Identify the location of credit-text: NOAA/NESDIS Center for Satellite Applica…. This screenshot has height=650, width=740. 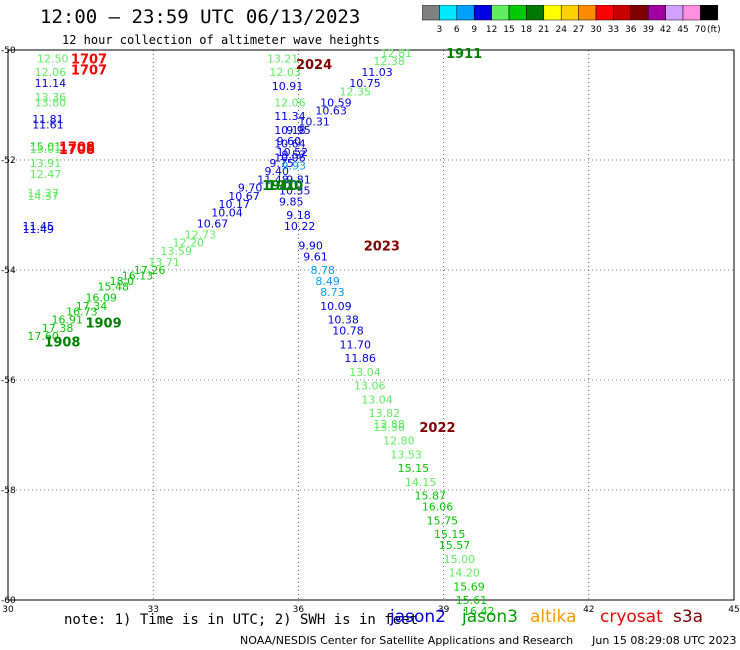
(407, 640).